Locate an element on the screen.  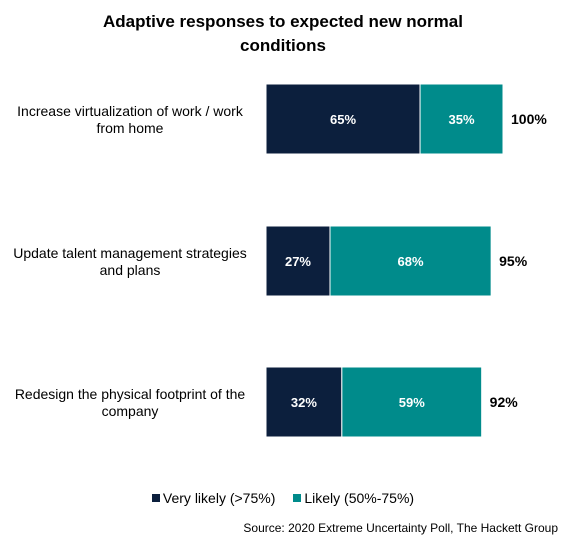
total-label: 92% is located at coordinates (504, 402).